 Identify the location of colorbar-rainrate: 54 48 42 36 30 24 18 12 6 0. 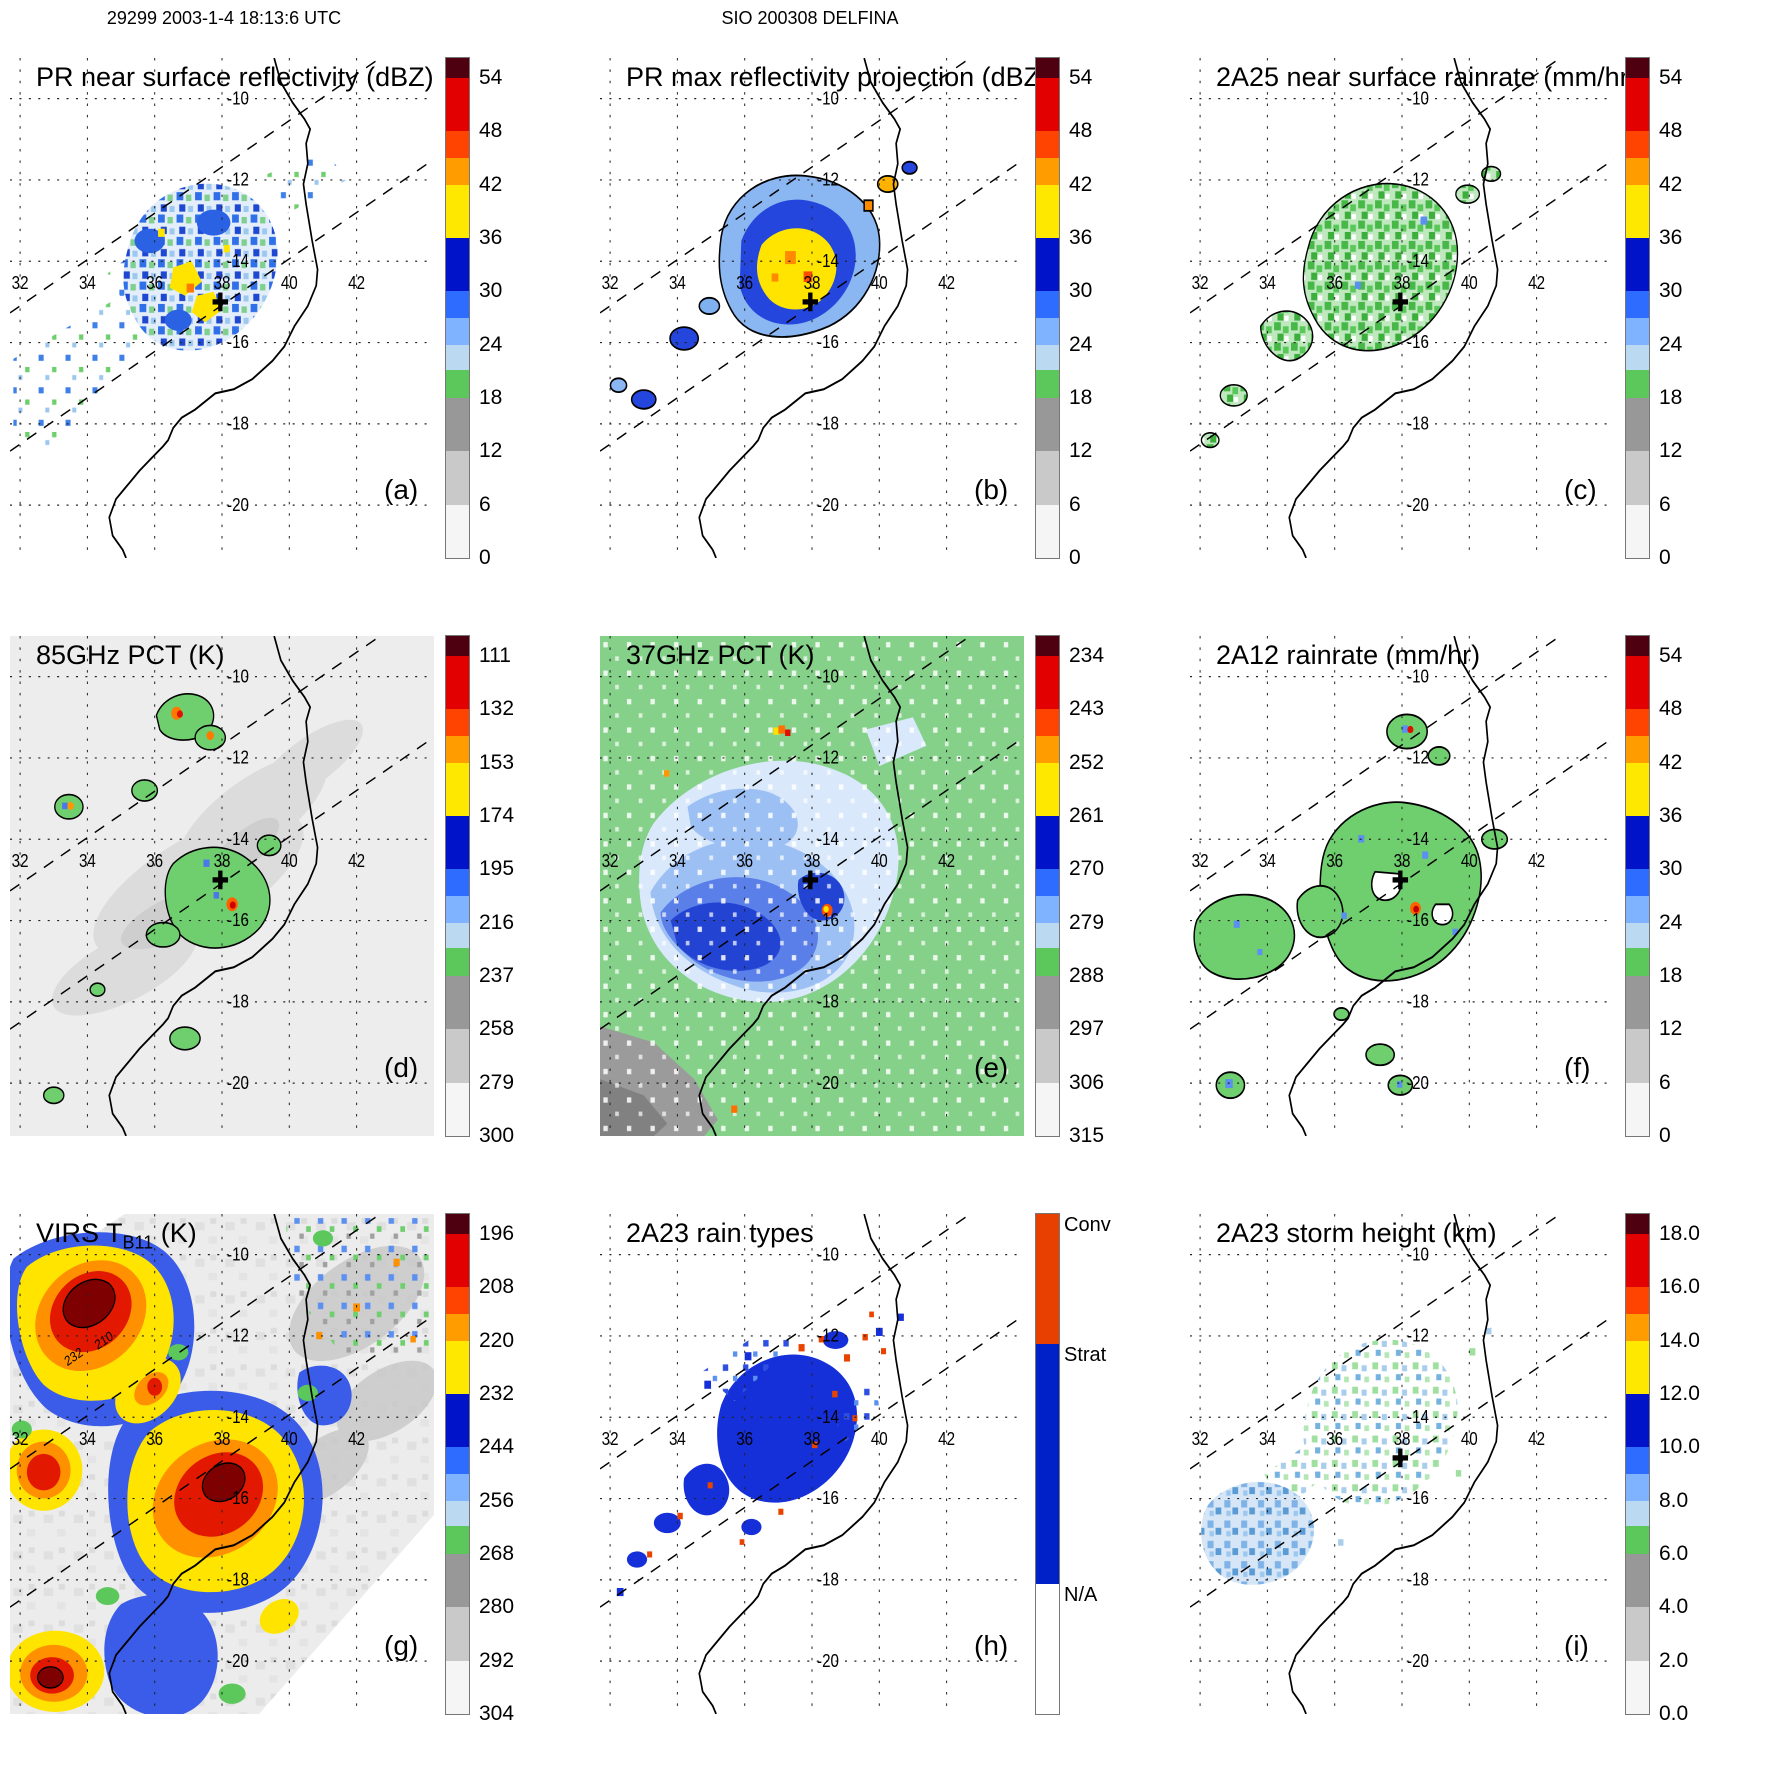
(1653, 891).